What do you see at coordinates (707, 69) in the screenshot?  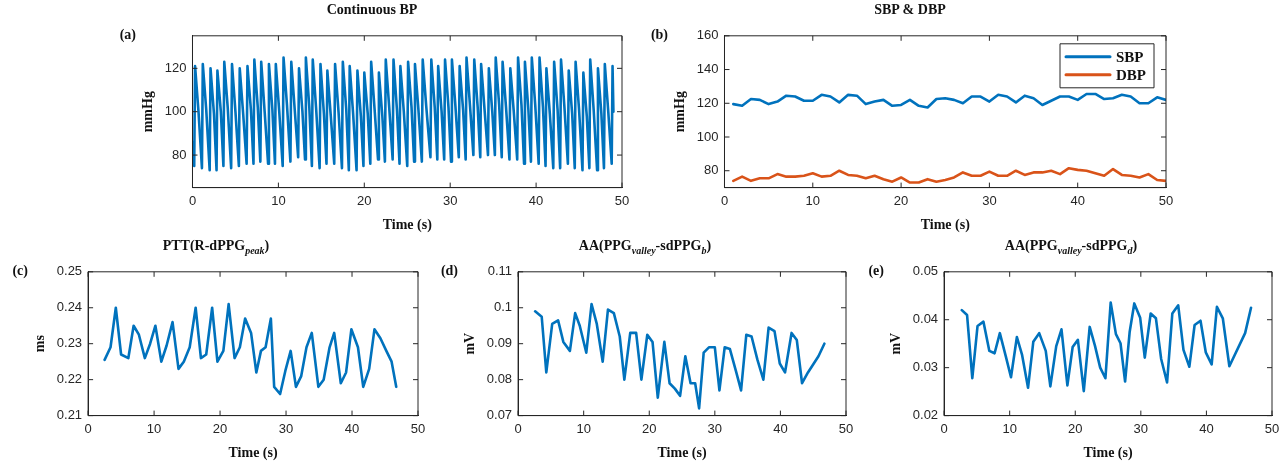 I see `y-tick-label: 140` at bounding box center [707, 69].